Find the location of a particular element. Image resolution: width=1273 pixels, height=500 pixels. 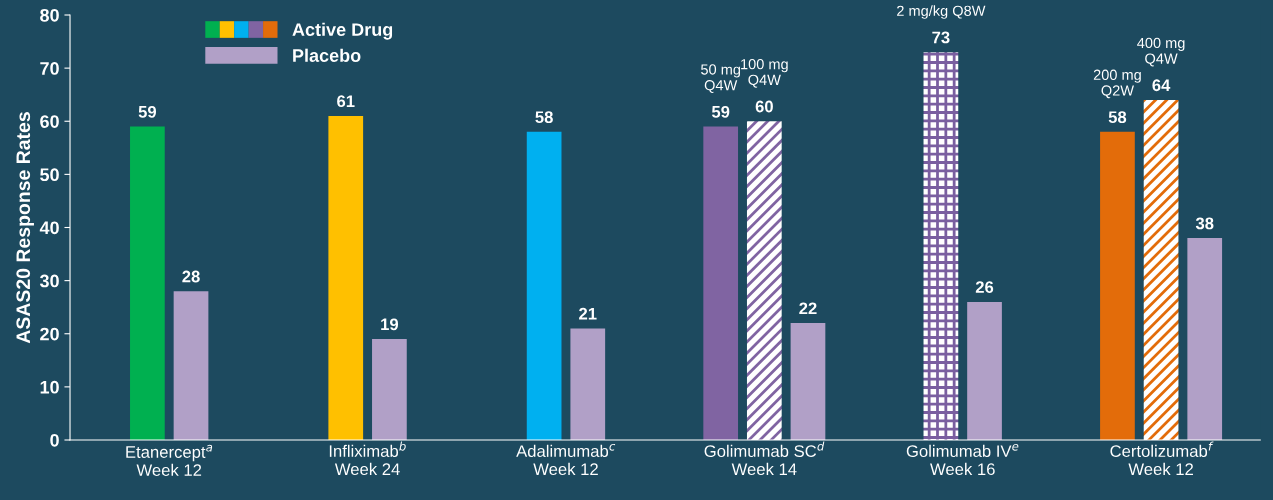

y-tick-label: 80 is located at coordinates (49, 15).